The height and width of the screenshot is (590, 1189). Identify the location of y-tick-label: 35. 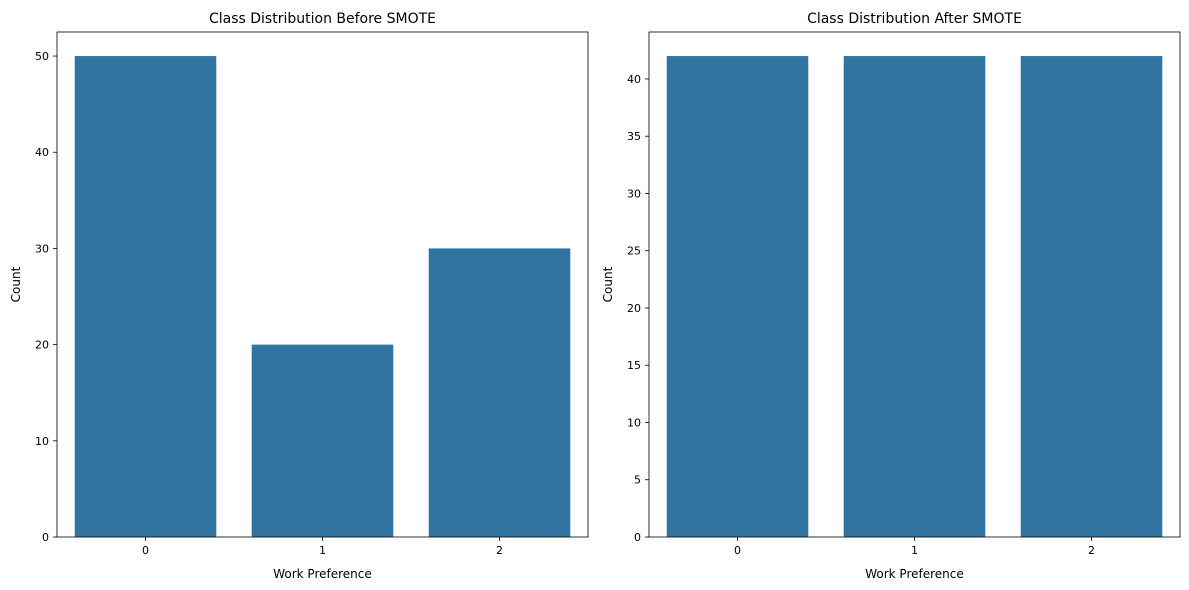
(634, 136).